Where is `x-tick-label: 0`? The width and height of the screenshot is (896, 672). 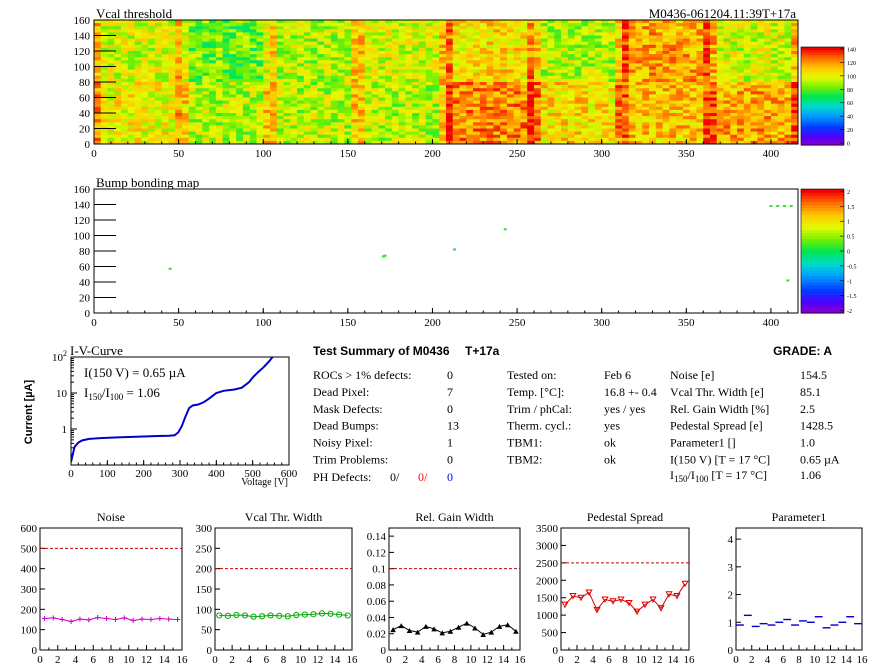 x-tick-label: 0 is located at coordinates (94, 323).